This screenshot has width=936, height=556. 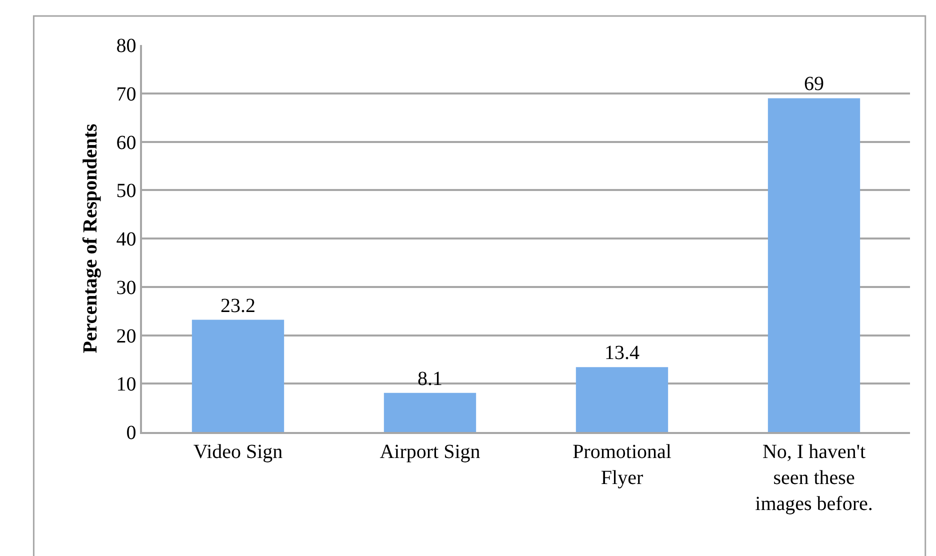 I want to click on x-tick-label: Video Sign, so click(x=238, y=451).